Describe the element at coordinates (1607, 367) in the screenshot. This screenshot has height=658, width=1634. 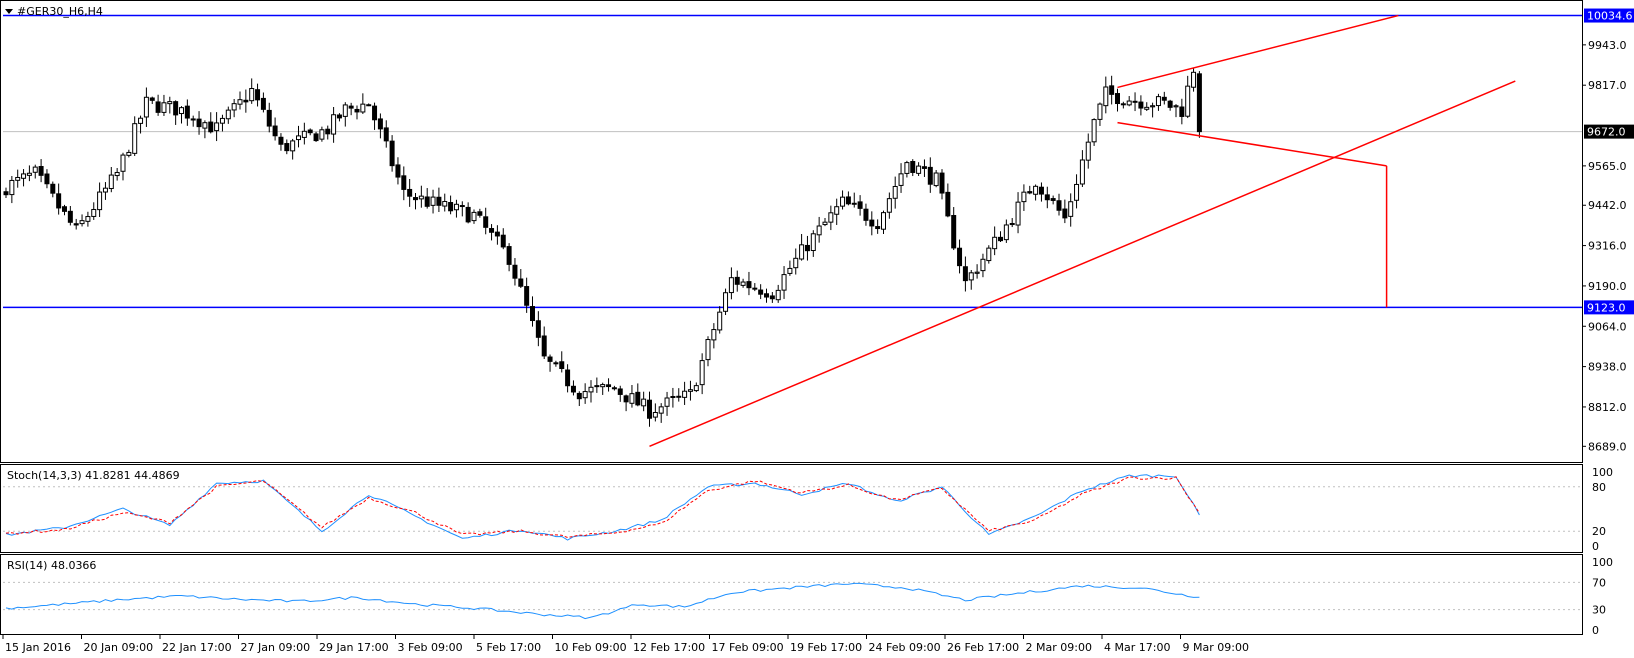
I see `price-tick-label: 8938.0` at that location.